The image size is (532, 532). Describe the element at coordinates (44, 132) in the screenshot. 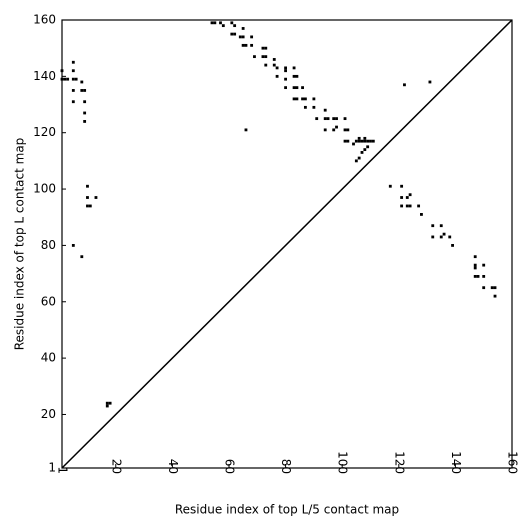

I see `y-tick-label: 120` at that location.